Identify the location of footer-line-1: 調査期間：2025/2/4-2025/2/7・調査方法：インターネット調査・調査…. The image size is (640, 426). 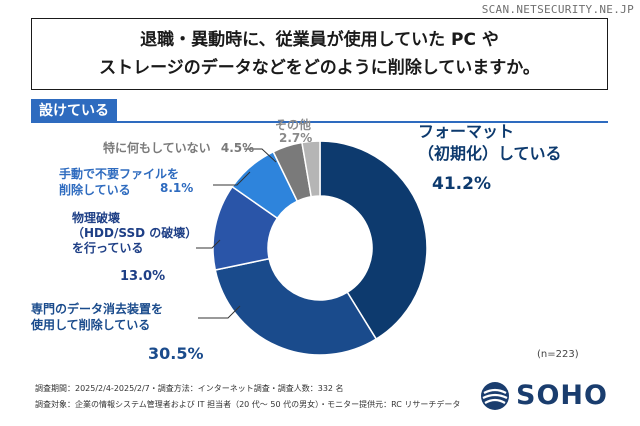
(189, 388).